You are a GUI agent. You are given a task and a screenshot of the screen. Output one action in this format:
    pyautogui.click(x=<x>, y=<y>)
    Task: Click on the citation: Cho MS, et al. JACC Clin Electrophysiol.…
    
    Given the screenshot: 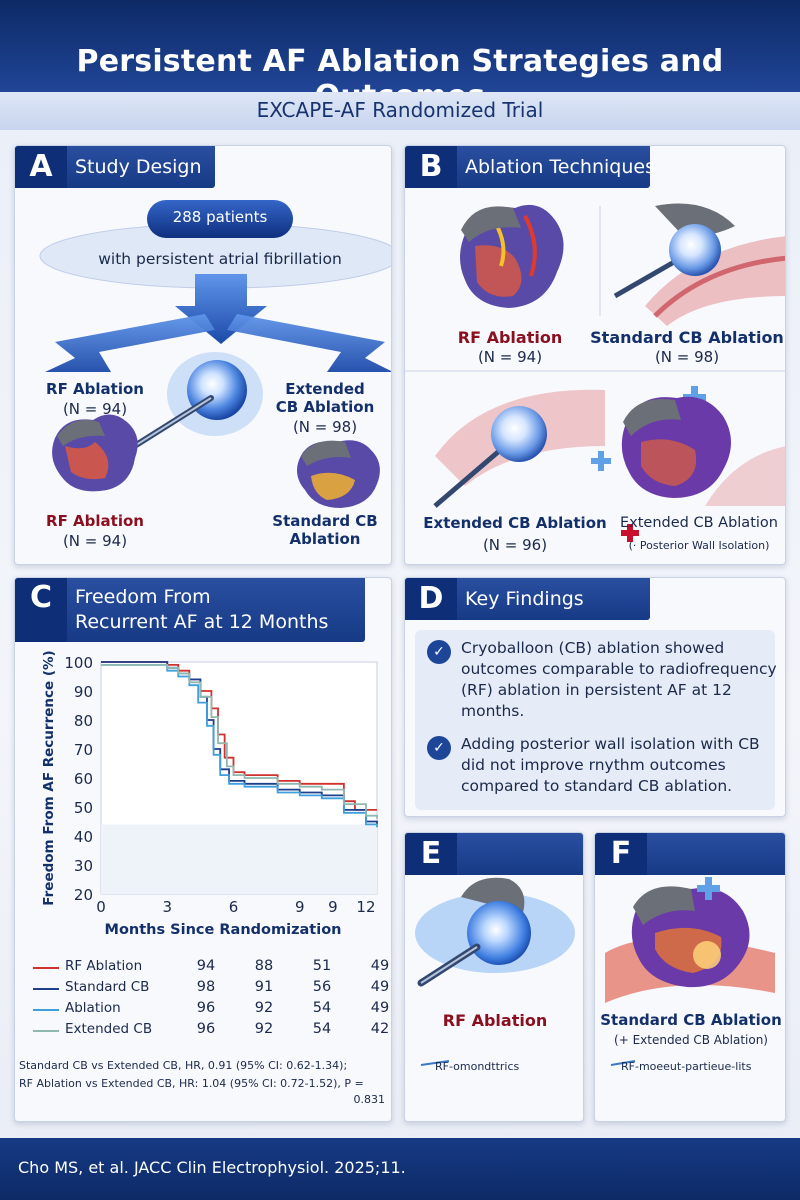 What is the action you would take?
    pyautogui.click(x=212, y=1167)
    